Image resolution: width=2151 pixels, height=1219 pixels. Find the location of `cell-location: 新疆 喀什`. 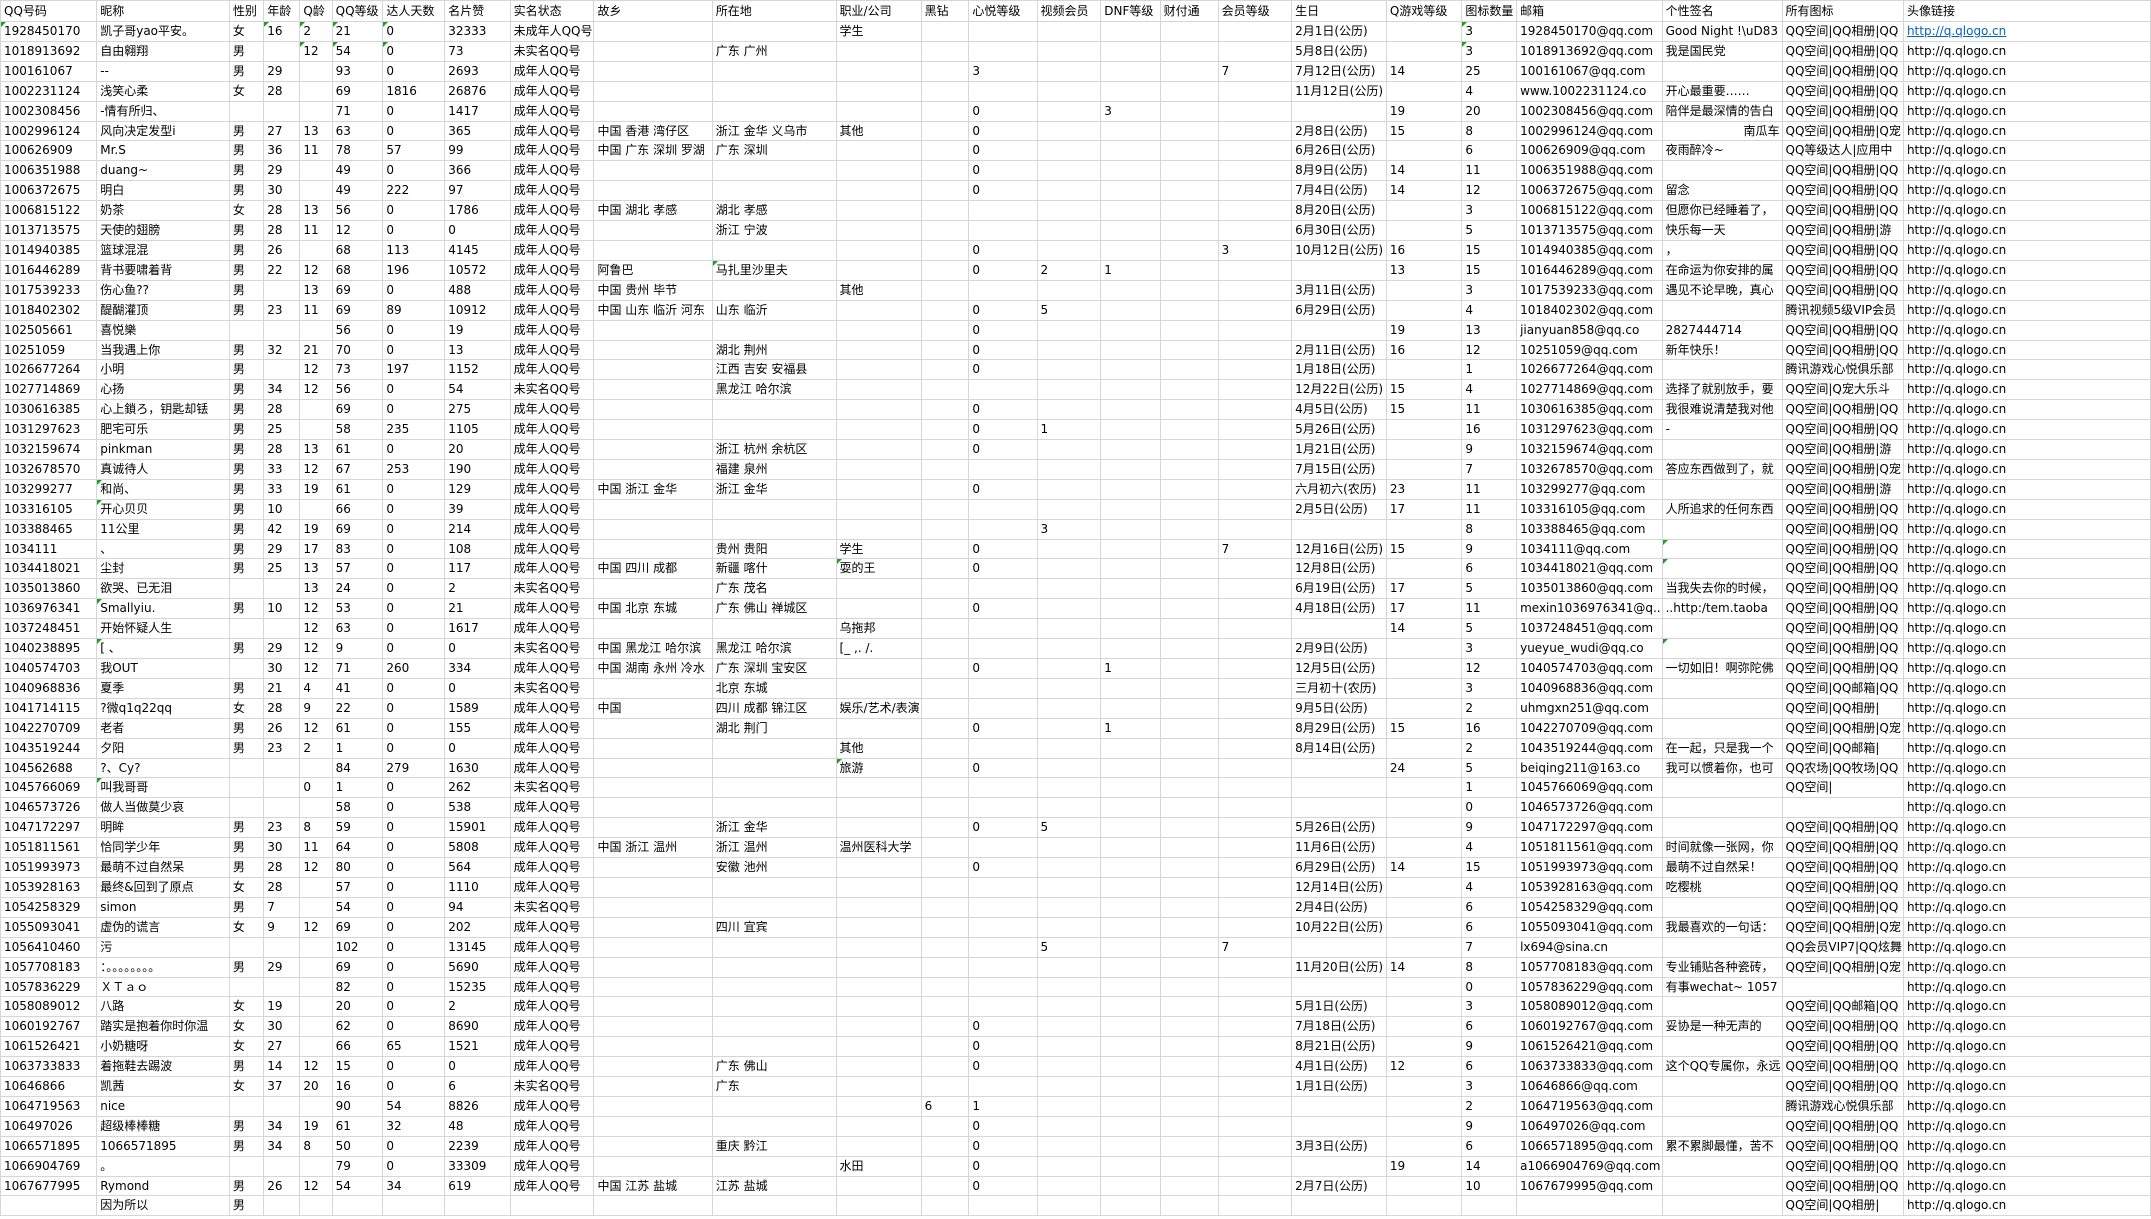

cell-location: 新疆 喀什 is located at coordinates (774, 569).